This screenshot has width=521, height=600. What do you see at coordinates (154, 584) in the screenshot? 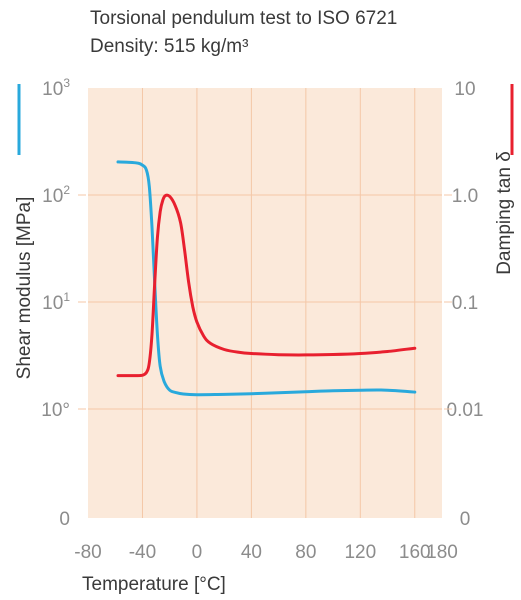
I see `x-axis-label: Temperature [°C]` at bounding box center [154, 584].